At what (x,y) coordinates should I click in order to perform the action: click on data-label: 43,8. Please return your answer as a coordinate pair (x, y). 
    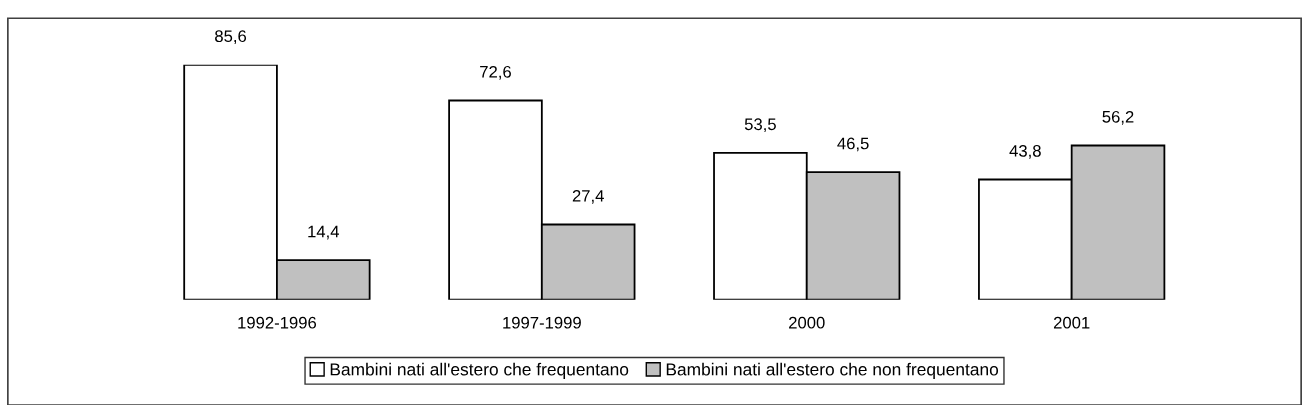
    Looking at the image, I should click on (1025, 151).